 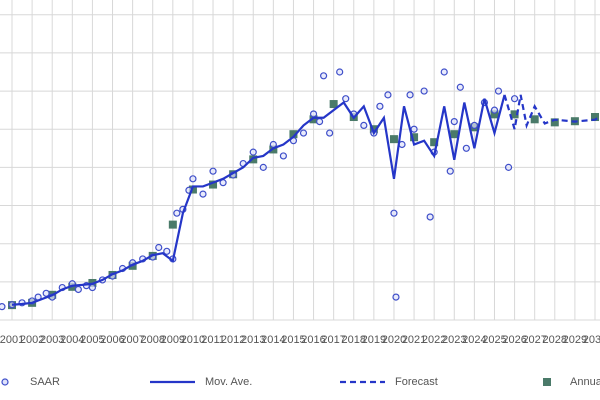 I want to click on x-tick-label: 2021, so click(x=414, y=340).